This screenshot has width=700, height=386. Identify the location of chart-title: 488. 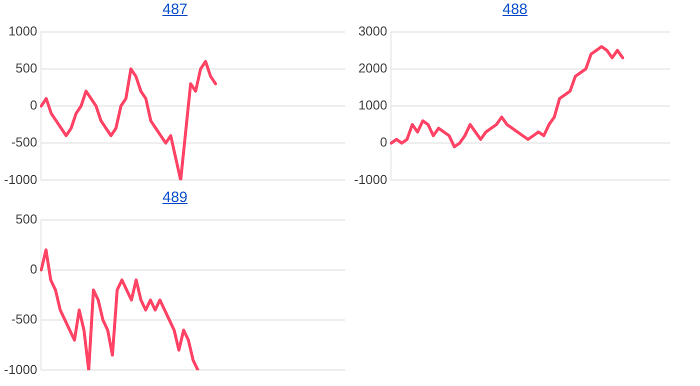
(515, 10).